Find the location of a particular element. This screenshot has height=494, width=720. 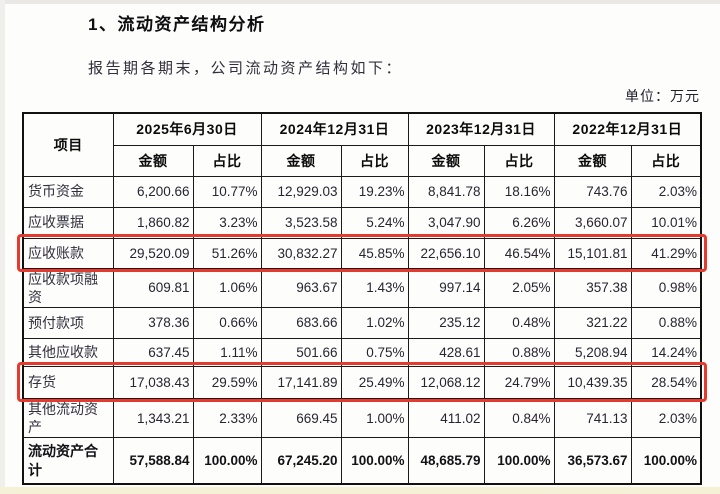

item-cell: 预付款项 is located at coordinates (68, 322).